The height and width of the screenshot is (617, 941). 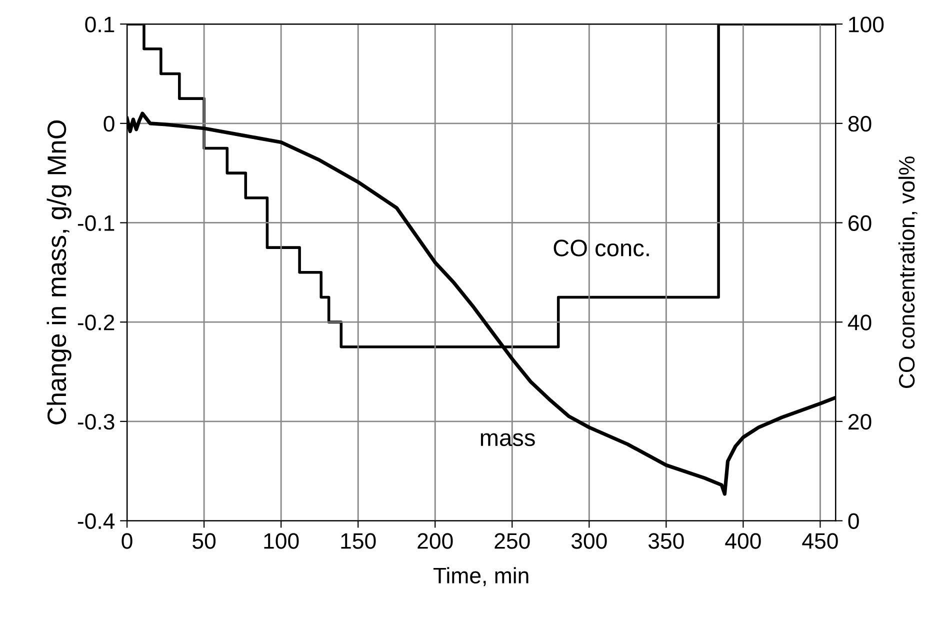 I want to click on x-tick-label: 150, so click(x=358, y=541).